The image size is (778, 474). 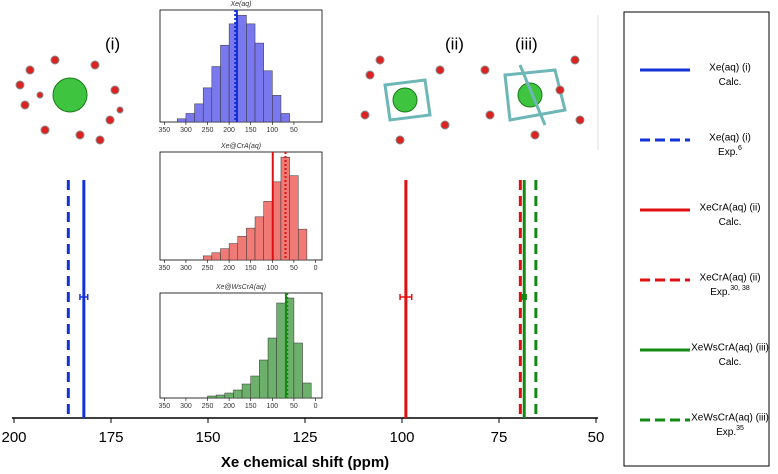 What do you see at coordinates (305, 462) in the screenshot?
I see `x-axis-label: Xe chemical shift (ppm)` at bounding box center [305, 462].